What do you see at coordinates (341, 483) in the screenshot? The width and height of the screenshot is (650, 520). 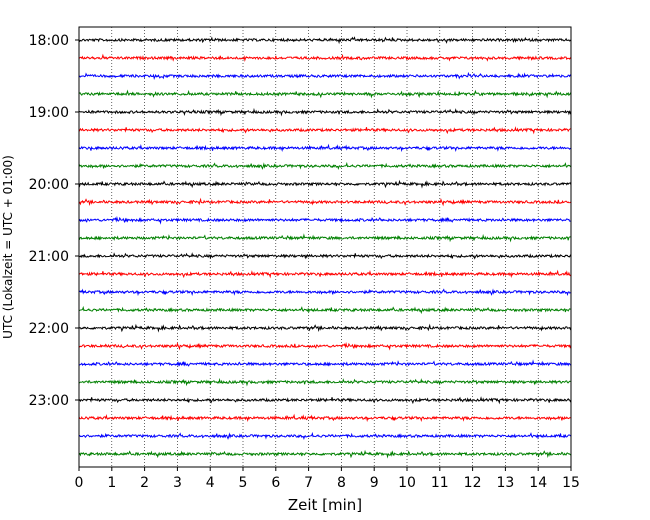 I see `x-tick-label-8: 8` at bounding box center [341, 483].